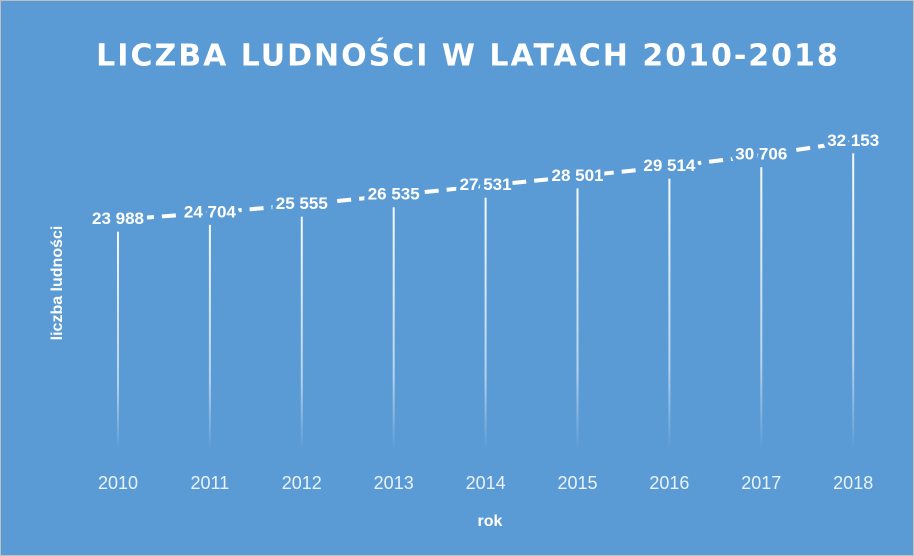  Describe the element at coordinates (210, 483) in the screenshot. I see `x-tick-label: 2011` at that location.